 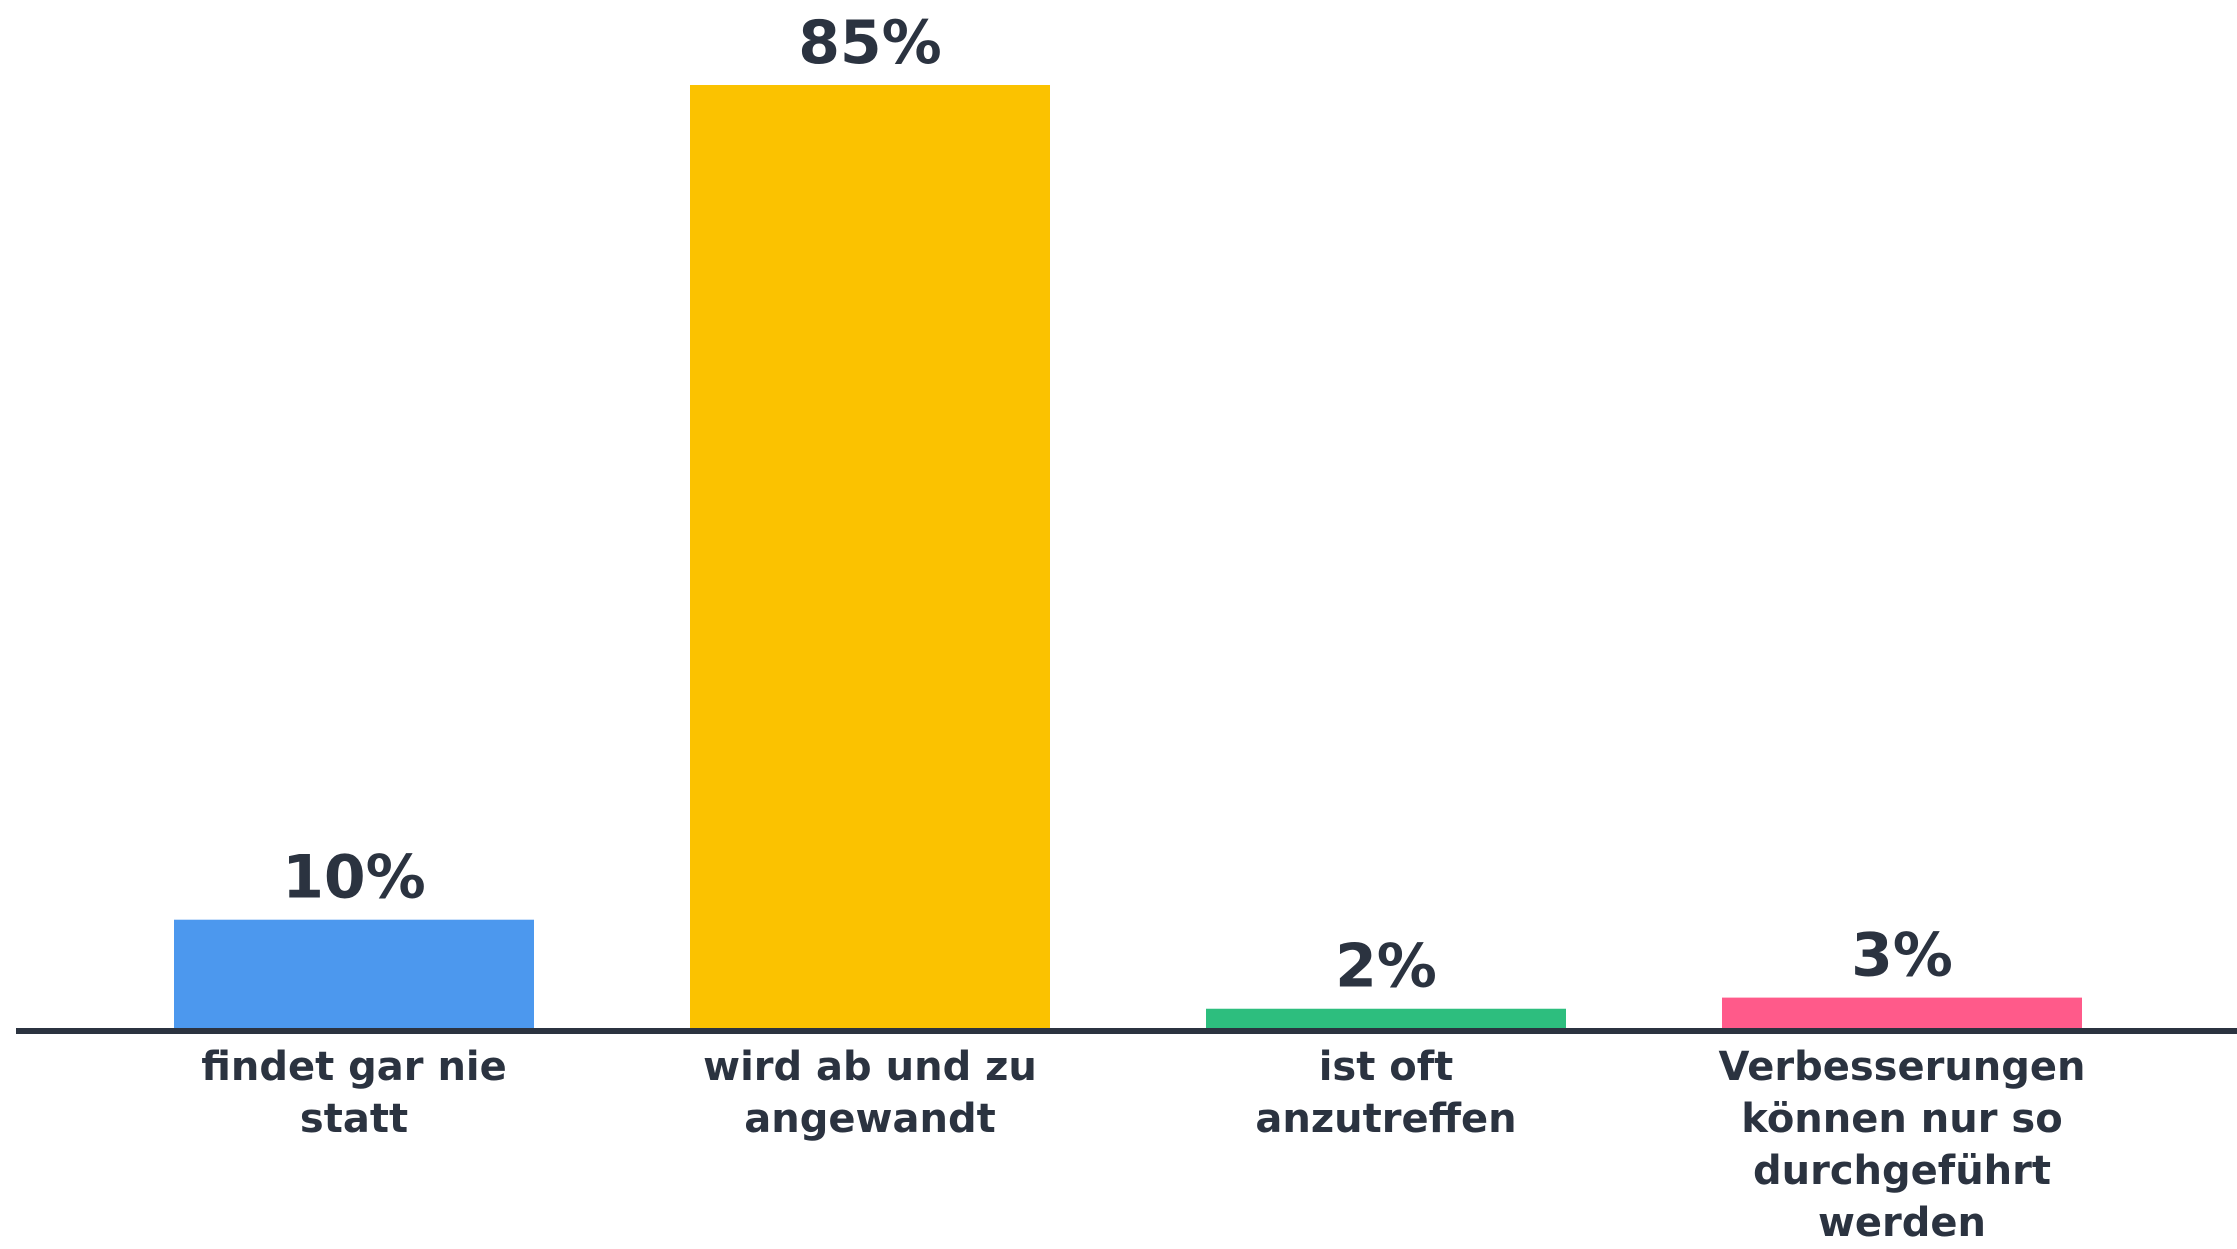 What do you see at coordinates (1902, 1223) in the screenshot?
I see `category-label-line: werden` at bounding box center [1902, 1223].